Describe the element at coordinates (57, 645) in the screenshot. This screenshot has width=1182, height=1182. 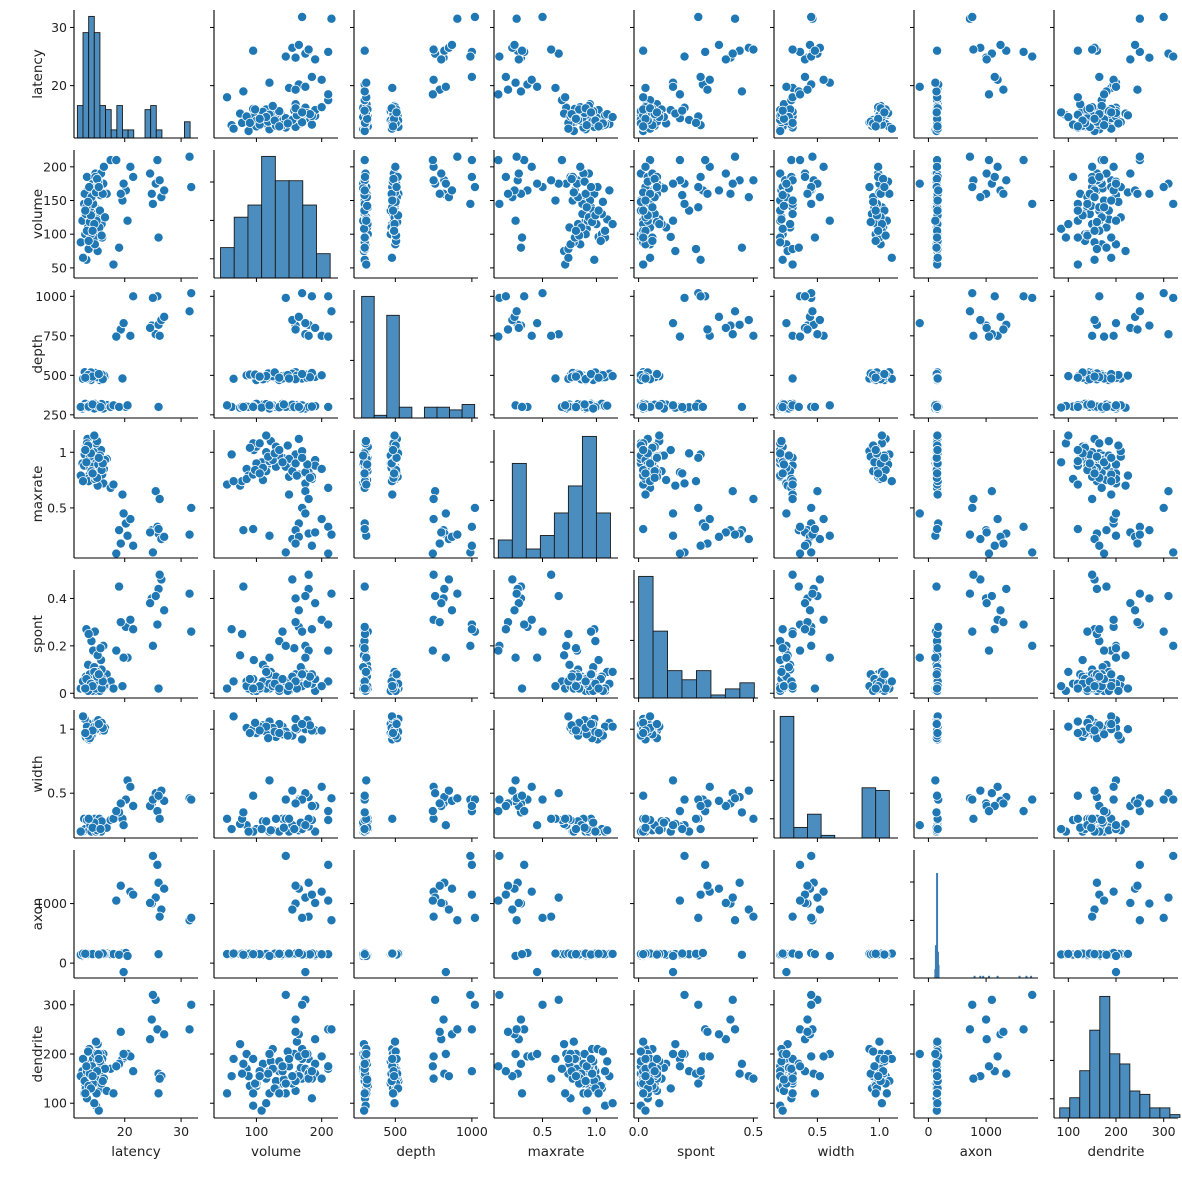
I see `y-tick-label: 0.2` at that location.